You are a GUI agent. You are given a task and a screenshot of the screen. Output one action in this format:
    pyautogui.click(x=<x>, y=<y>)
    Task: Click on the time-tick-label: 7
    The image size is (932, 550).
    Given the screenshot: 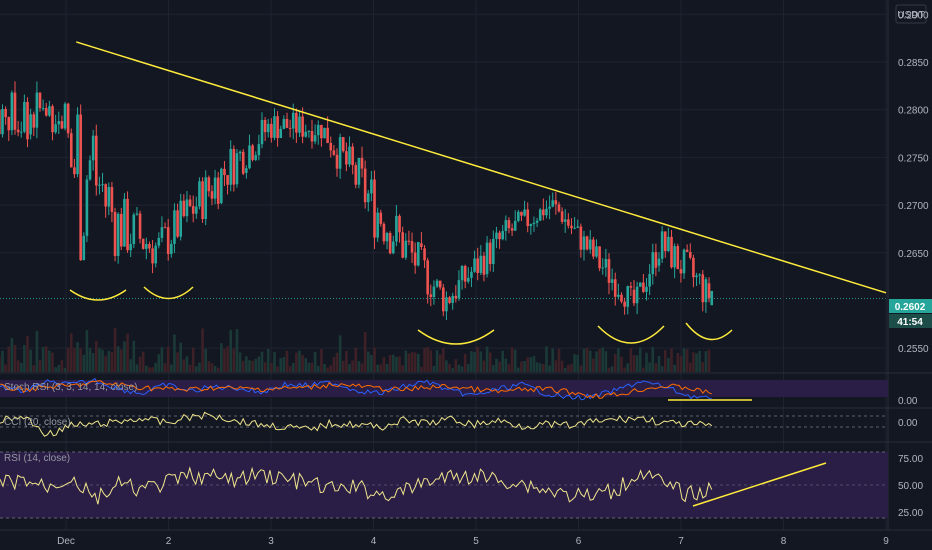 What is the action you would take?
    pyautogui.click(x=681, y=541)
    